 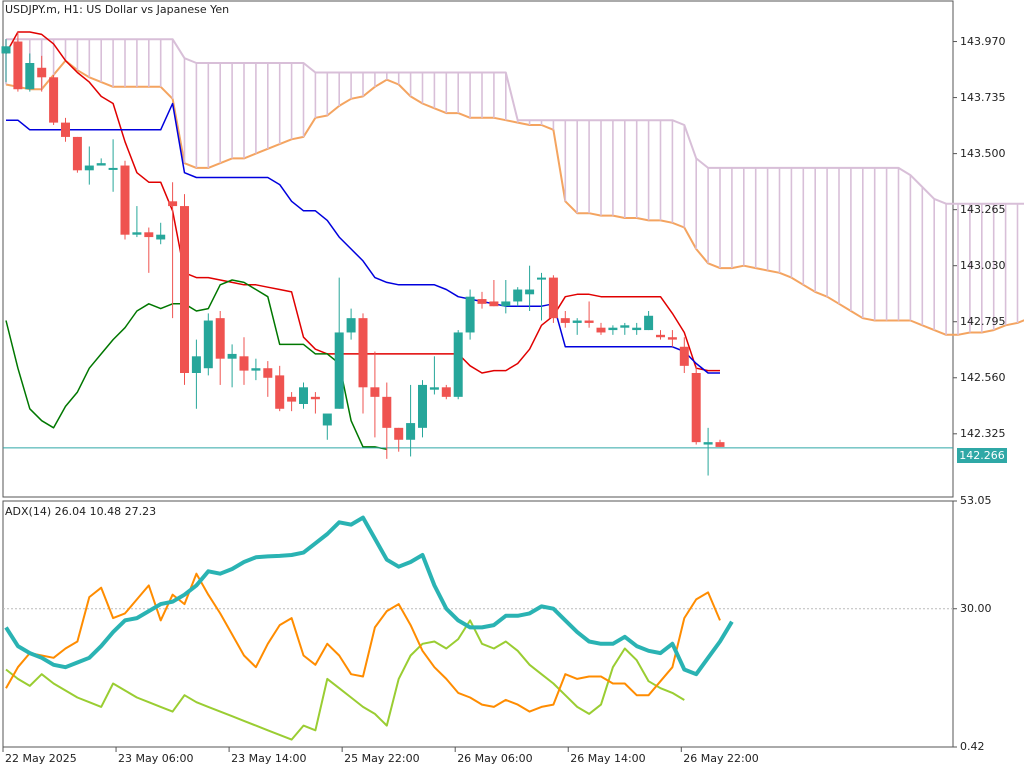 I want to click on time-axis-label: 25 May 22:00, so click(x=382, y=758).